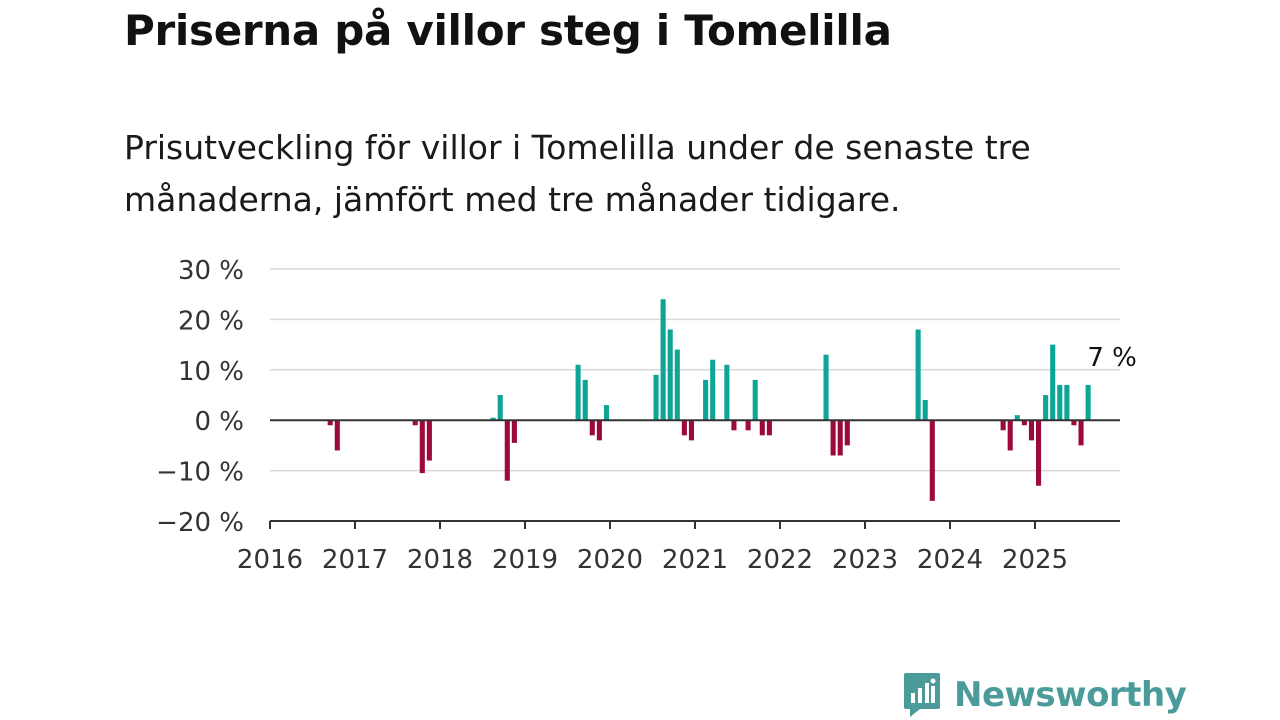  Describe the element at coordinates (950, 560) in the screenshot. I see `x-tick-label: 2024` at that location.